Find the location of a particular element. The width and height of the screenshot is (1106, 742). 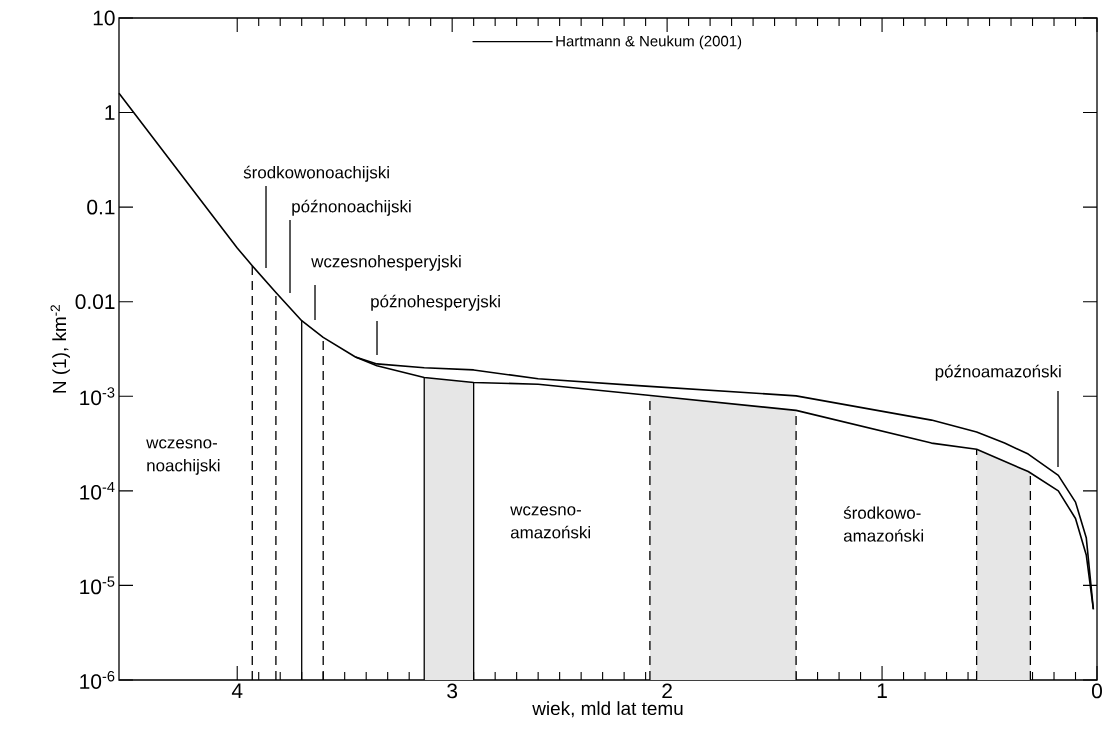

annotation: środkowo-amazoński is located at coordinates (883, 524).